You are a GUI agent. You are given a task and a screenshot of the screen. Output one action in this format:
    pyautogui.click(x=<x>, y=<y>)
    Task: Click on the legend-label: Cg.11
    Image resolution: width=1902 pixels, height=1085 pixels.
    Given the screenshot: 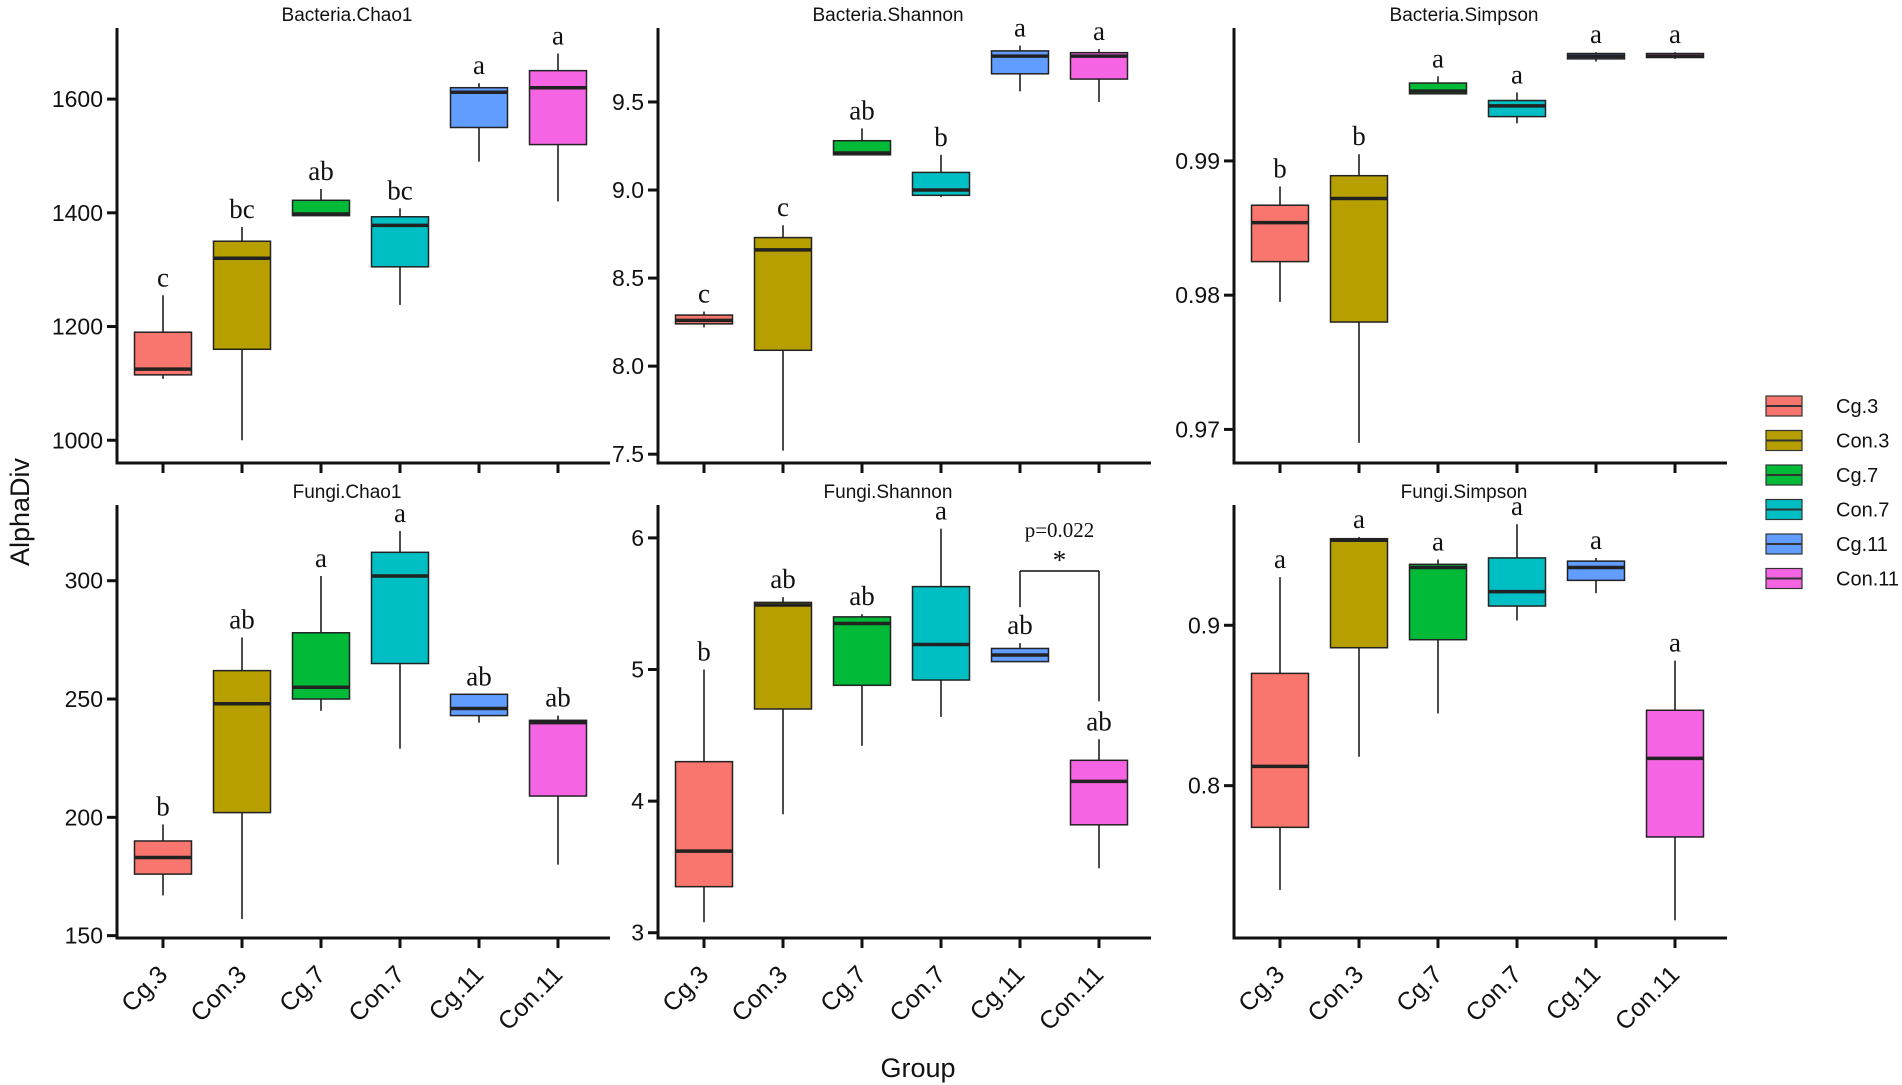 What is the action you would take?
    pyautogui.click(x=1862, y=545)
    